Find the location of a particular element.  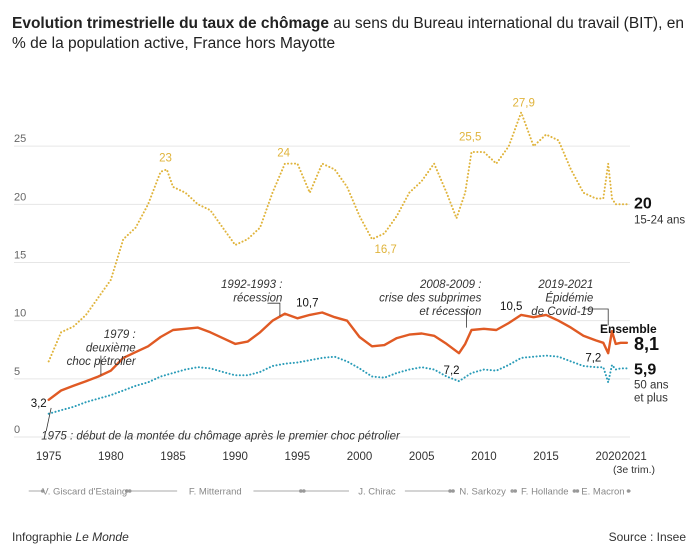

value-label-6: 10,7 is located at coordinates (307, 304).